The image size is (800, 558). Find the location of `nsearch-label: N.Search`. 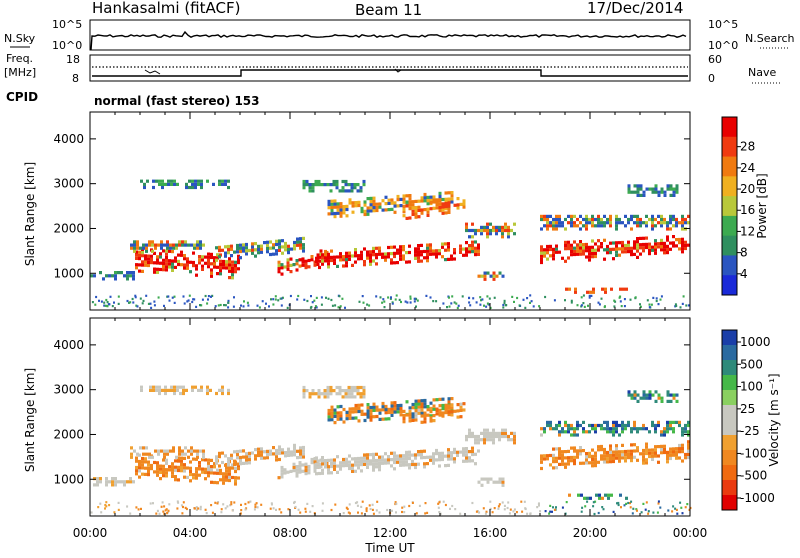

nsearch-label: N.Search is located at coordinates (770, 38).